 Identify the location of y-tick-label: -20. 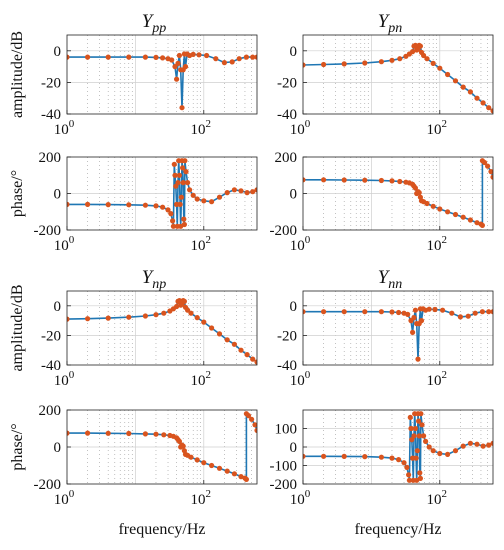
(51, 83).